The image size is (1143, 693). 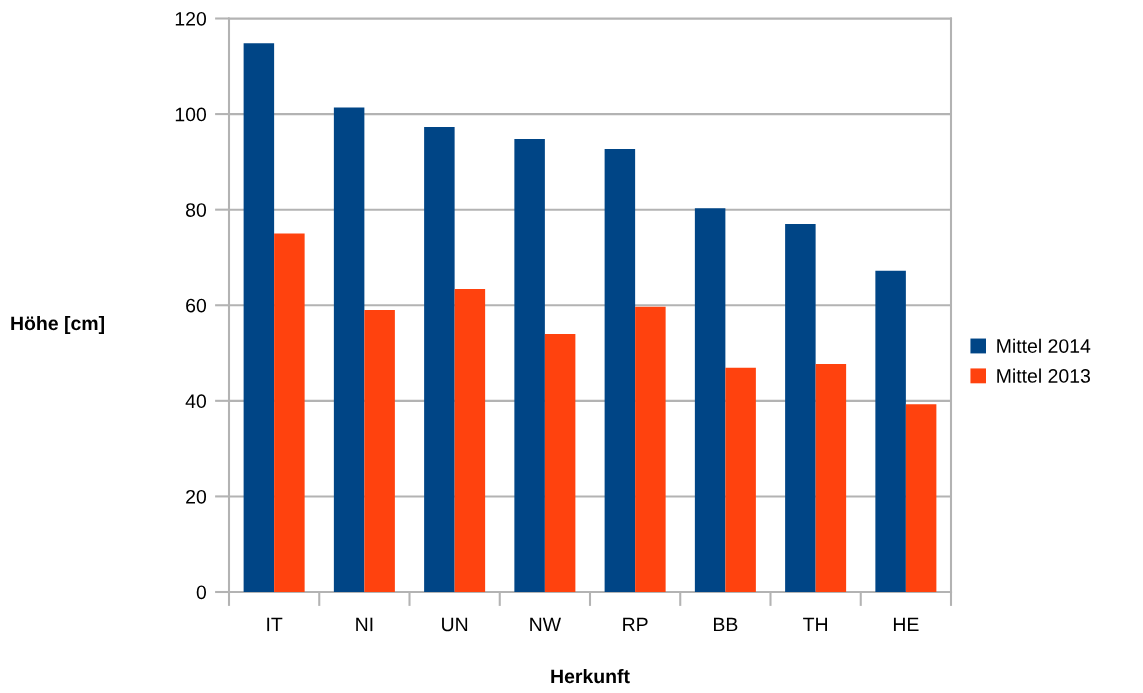 What do you see at coordinates (546, 624) in the screenshot?
I see `x-tick-label: NW` at bounding box center [546, 624].